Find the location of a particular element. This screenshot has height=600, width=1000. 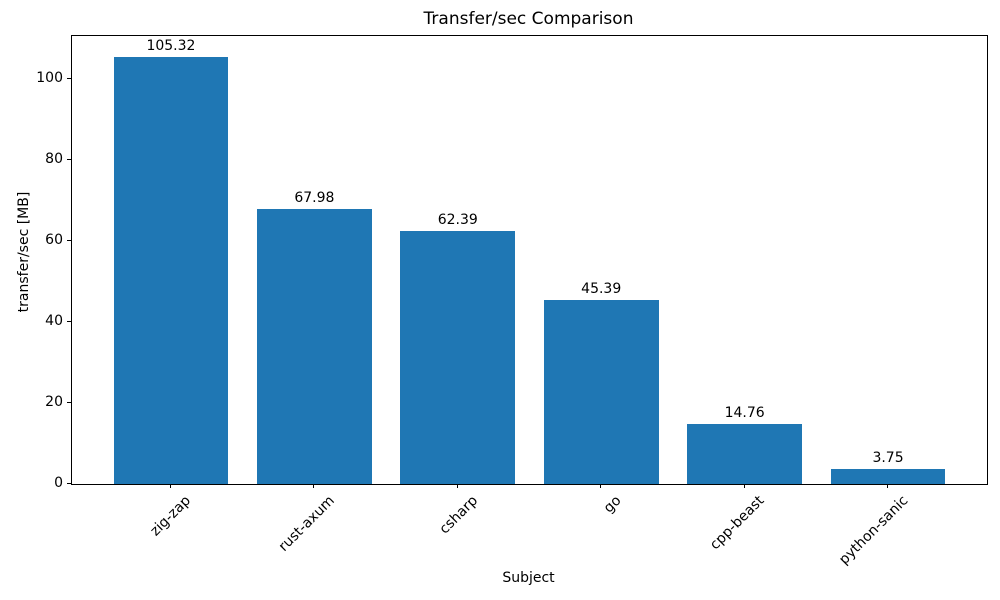

x-tick-label: rust-axum is located at coordinates (306, 523).